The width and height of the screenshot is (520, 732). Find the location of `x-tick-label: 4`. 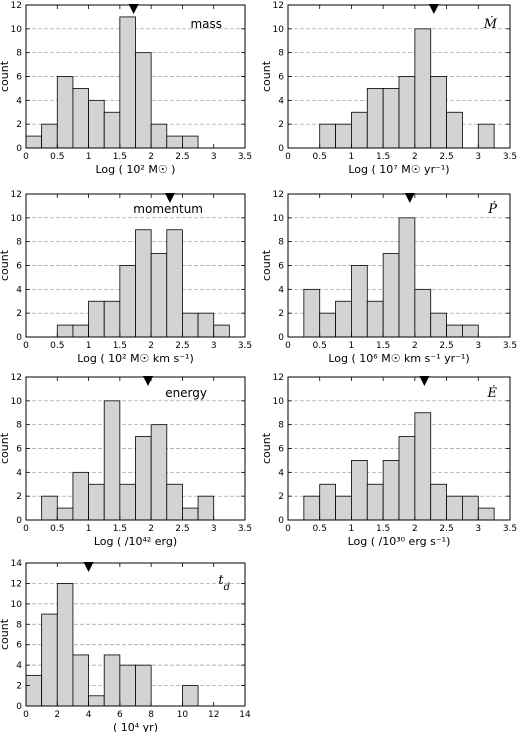

x-tick-label: 4 is located at coordinates (89, 715).